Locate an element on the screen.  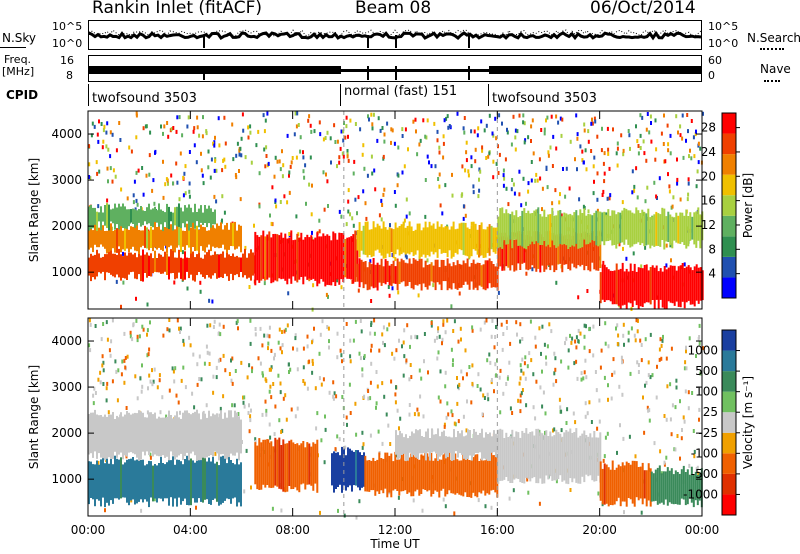
velocity-colorbar-frame is located at coordinates (729, 422).